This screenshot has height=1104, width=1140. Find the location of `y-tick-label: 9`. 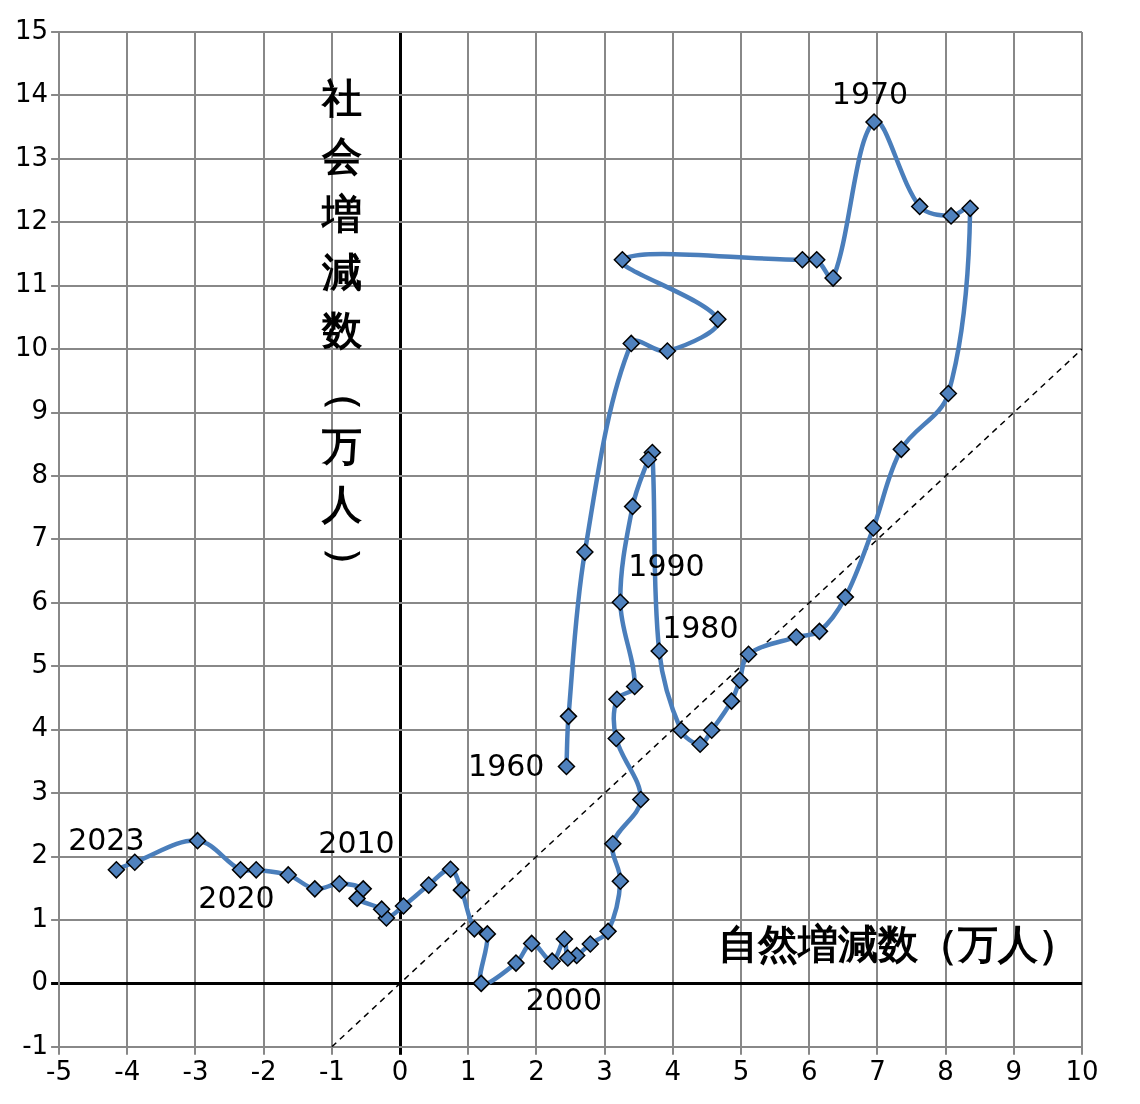

y-tick-label: 9 is located at coordinates (40, 410).